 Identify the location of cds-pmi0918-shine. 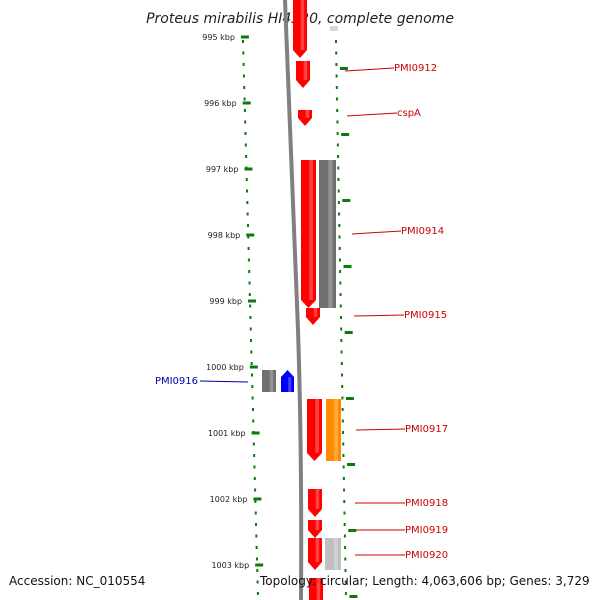
(317, 499).